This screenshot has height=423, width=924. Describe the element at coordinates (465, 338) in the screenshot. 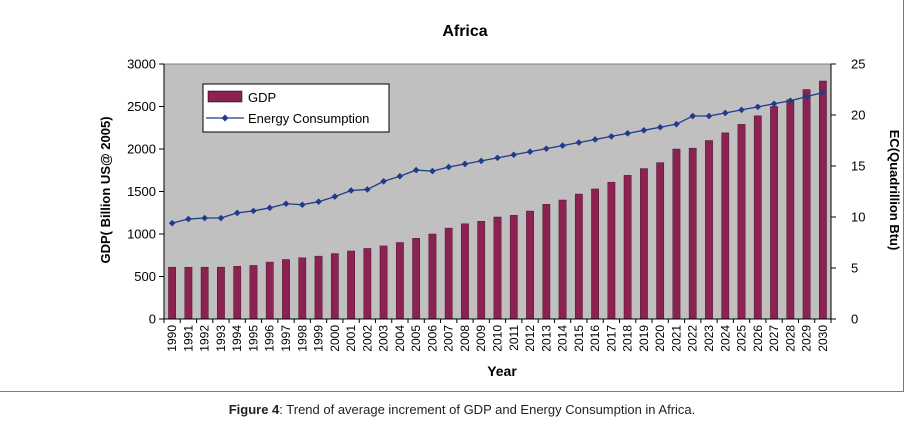

I see `x-tick-label: 2008` at that location.